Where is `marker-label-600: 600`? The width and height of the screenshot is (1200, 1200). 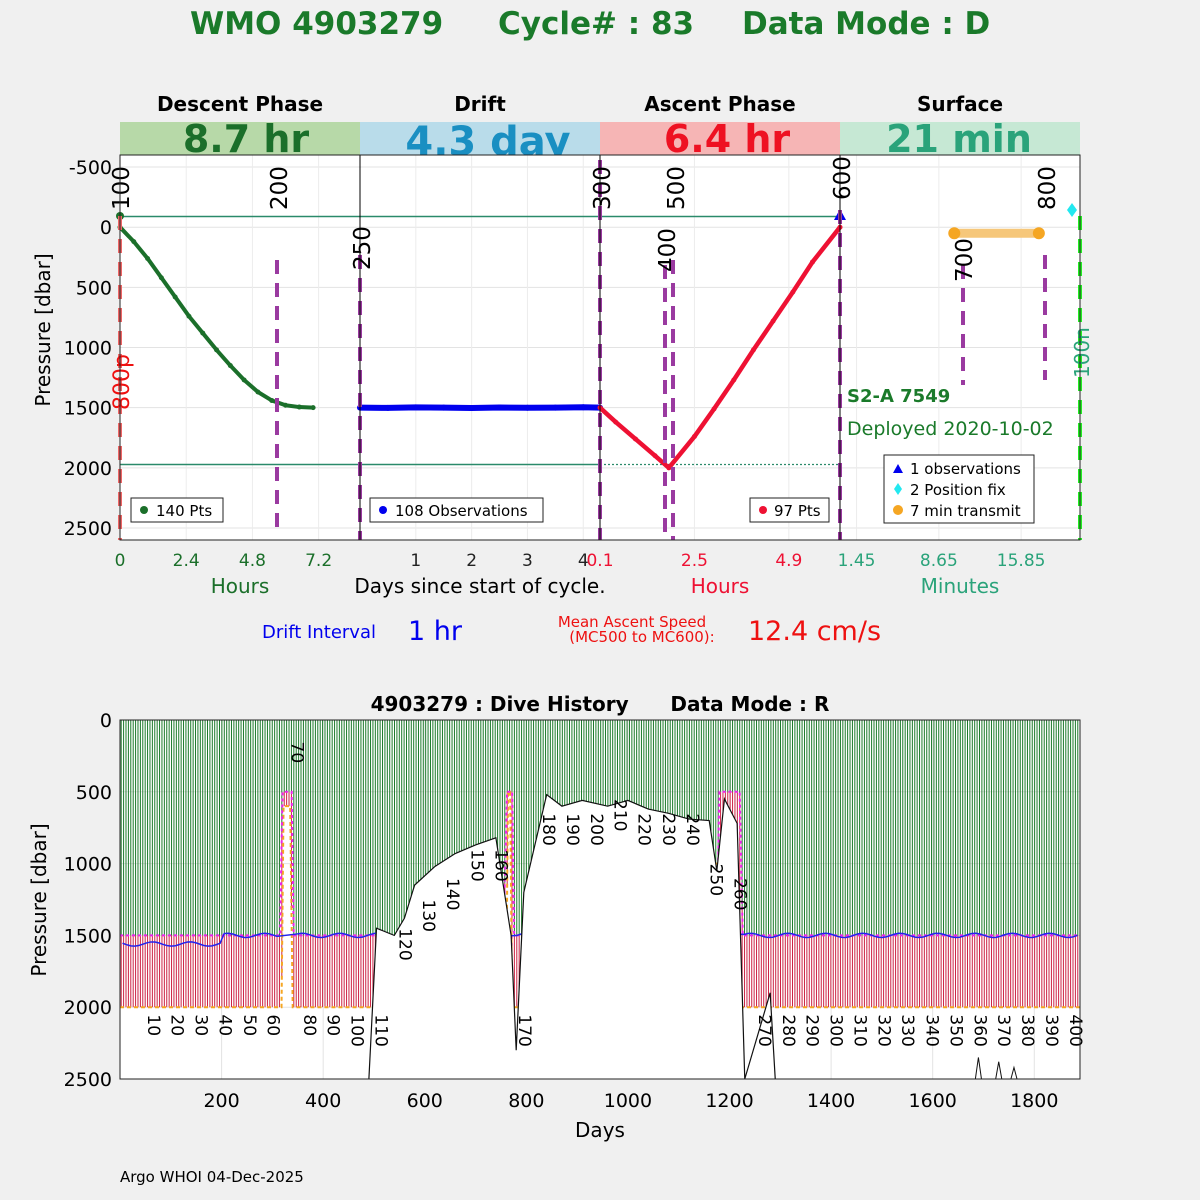 marker-label-600: 600 is located at coordinates (843, 178).